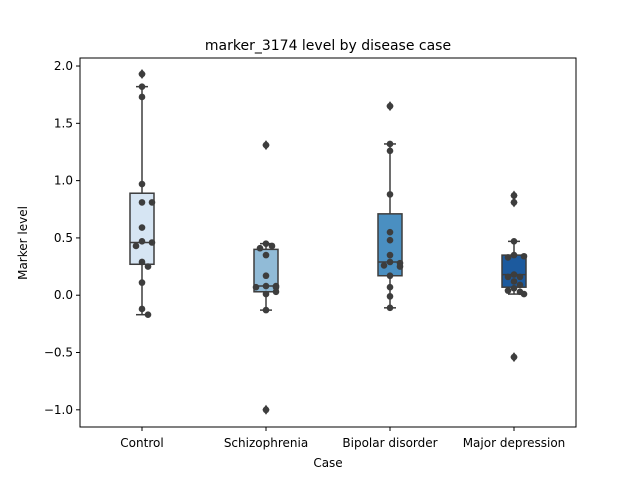  Describe the element at coordinates (514, 443) in the screenshot. I see `x-tick-label: Major depression` at that location.